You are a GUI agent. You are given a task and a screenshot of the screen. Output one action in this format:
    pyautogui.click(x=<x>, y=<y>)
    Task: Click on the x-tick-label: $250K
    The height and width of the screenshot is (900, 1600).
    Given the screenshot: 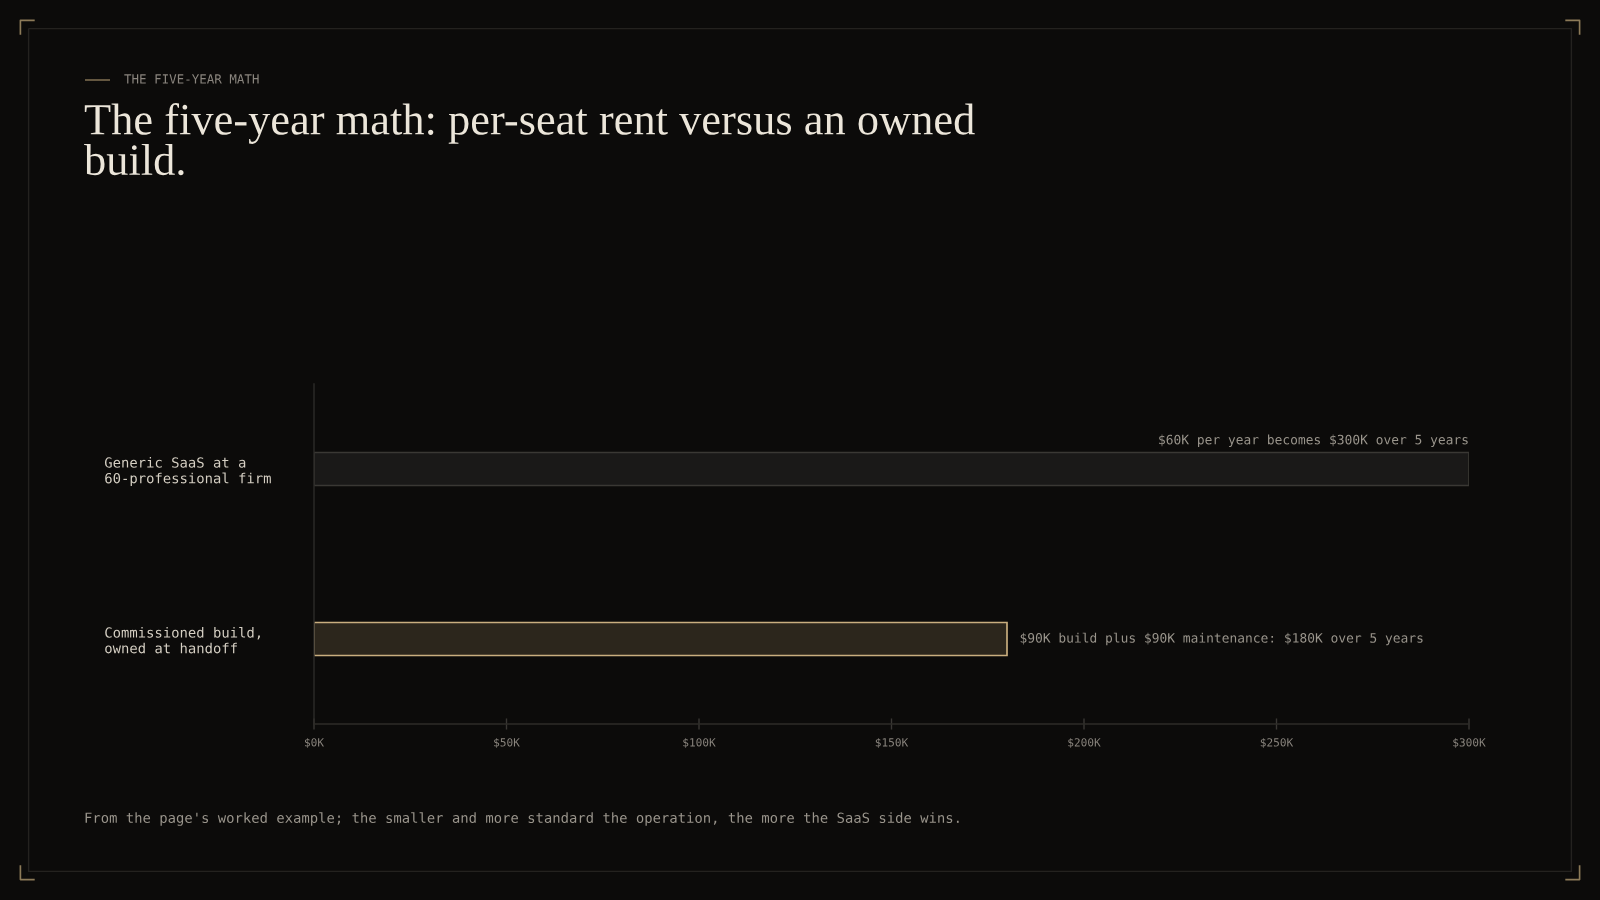 What is the action you would take?
    pyautogui.click(x=1277, y=743)
    